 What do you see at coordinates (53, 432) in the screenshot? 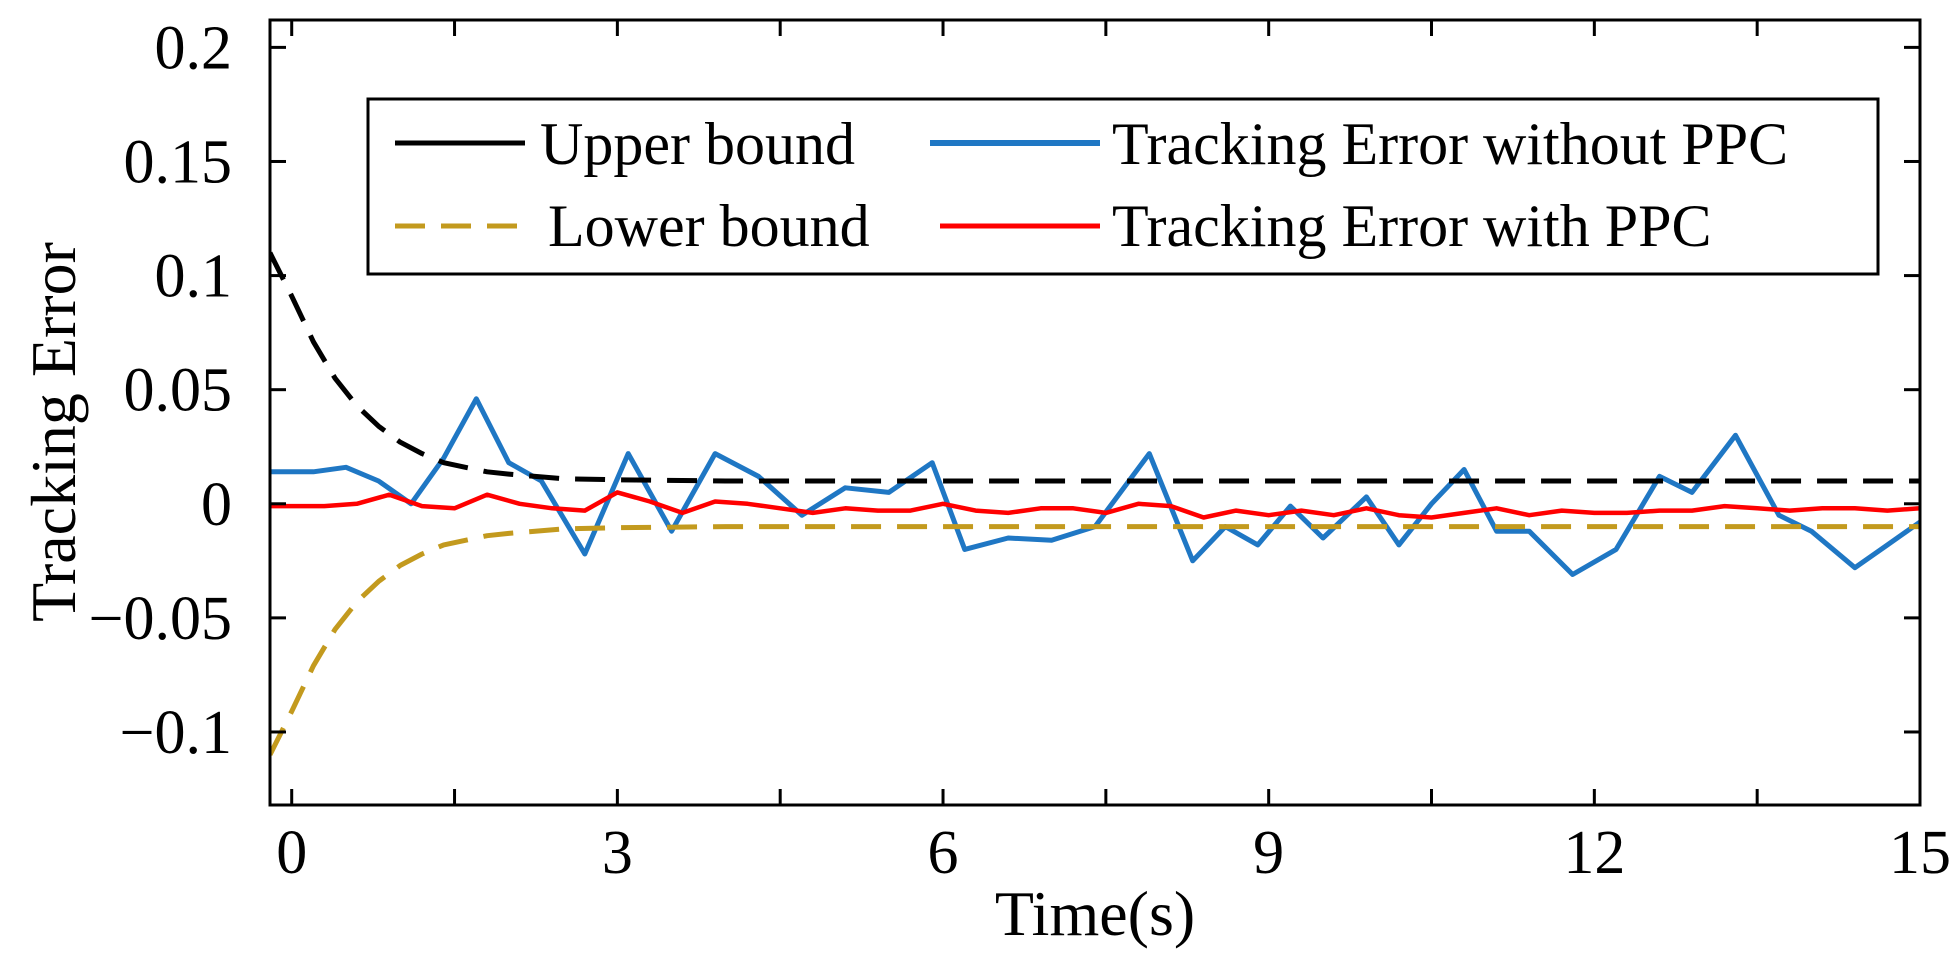
I see `y-axis-label: Tracking Error` at bounding box center [53, 432].